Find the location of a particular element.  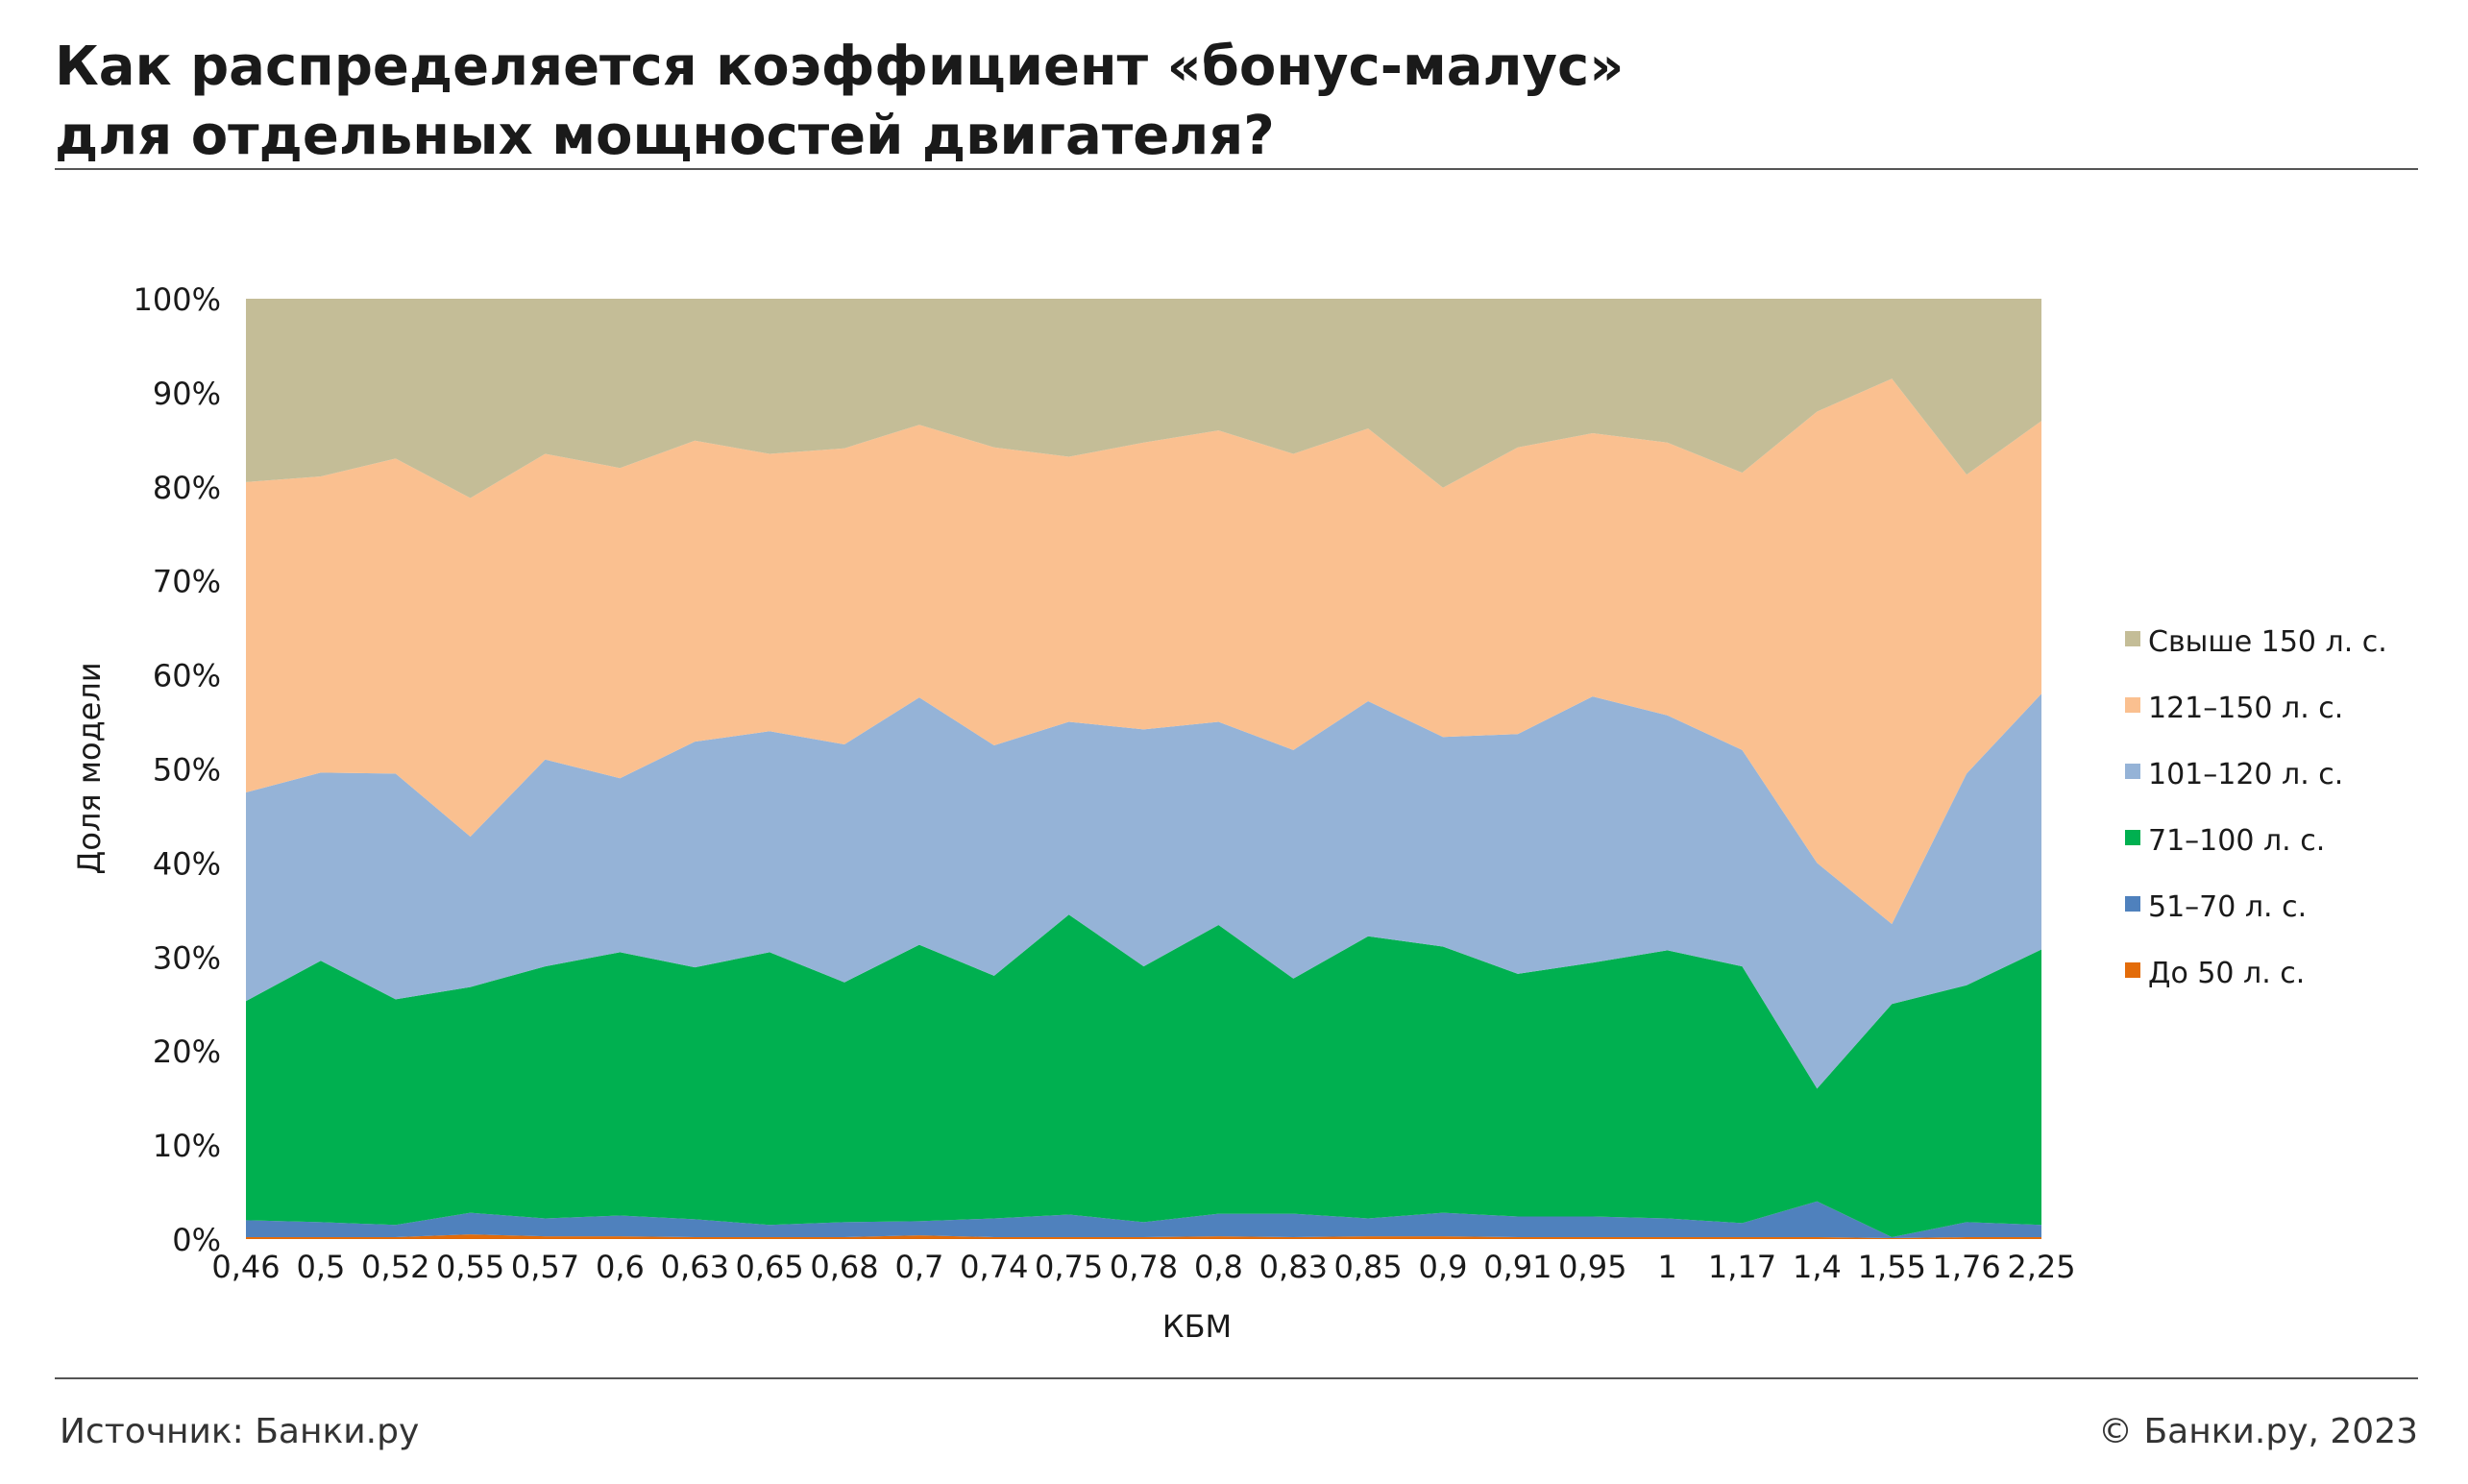

x-tick-label: 1,55 is located at coordinates (1892, 1267).